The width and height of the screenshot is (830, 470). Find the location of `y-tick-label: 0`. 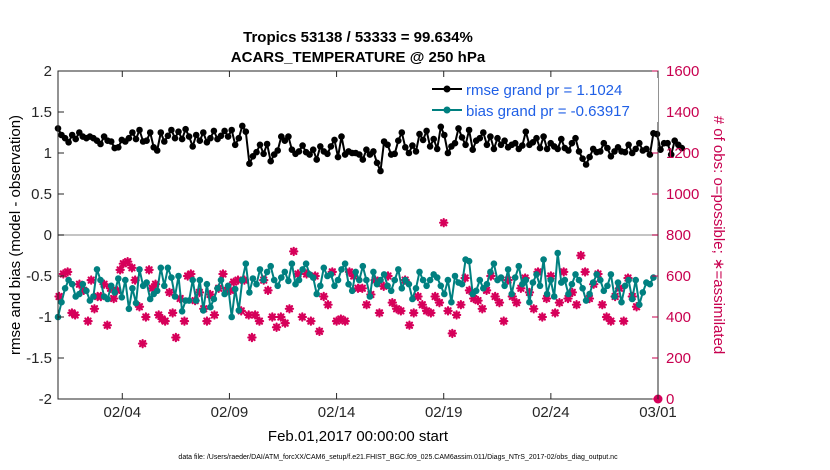

y-tick-label: 0 is located at coordinates (48, 235).